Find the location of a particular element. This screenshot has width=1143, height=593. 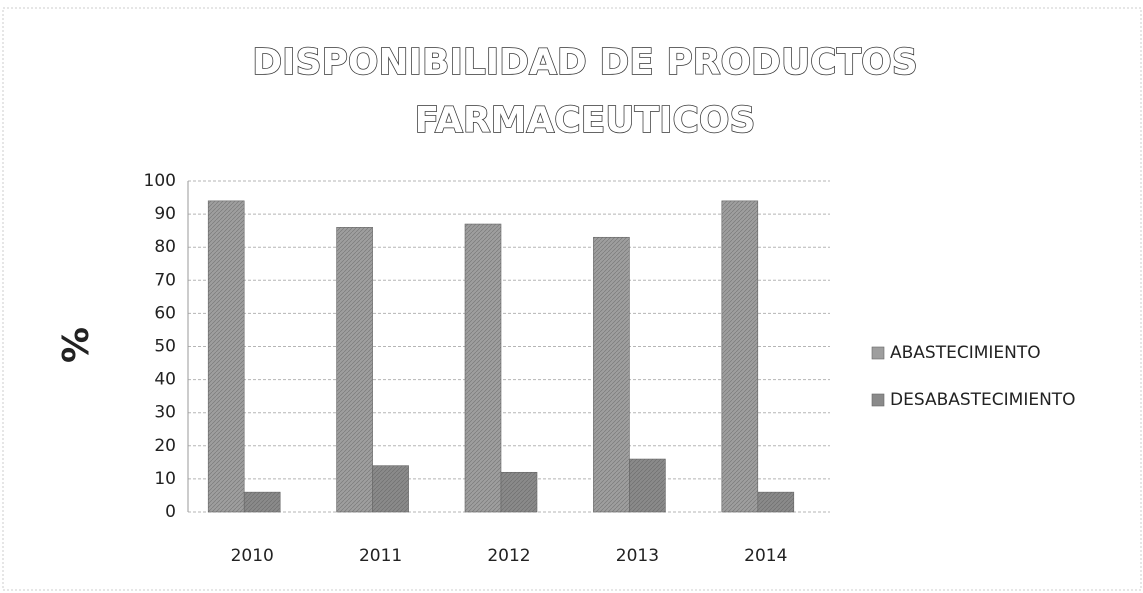

y-tick-label: 100 is located at coordinates (160, 181).